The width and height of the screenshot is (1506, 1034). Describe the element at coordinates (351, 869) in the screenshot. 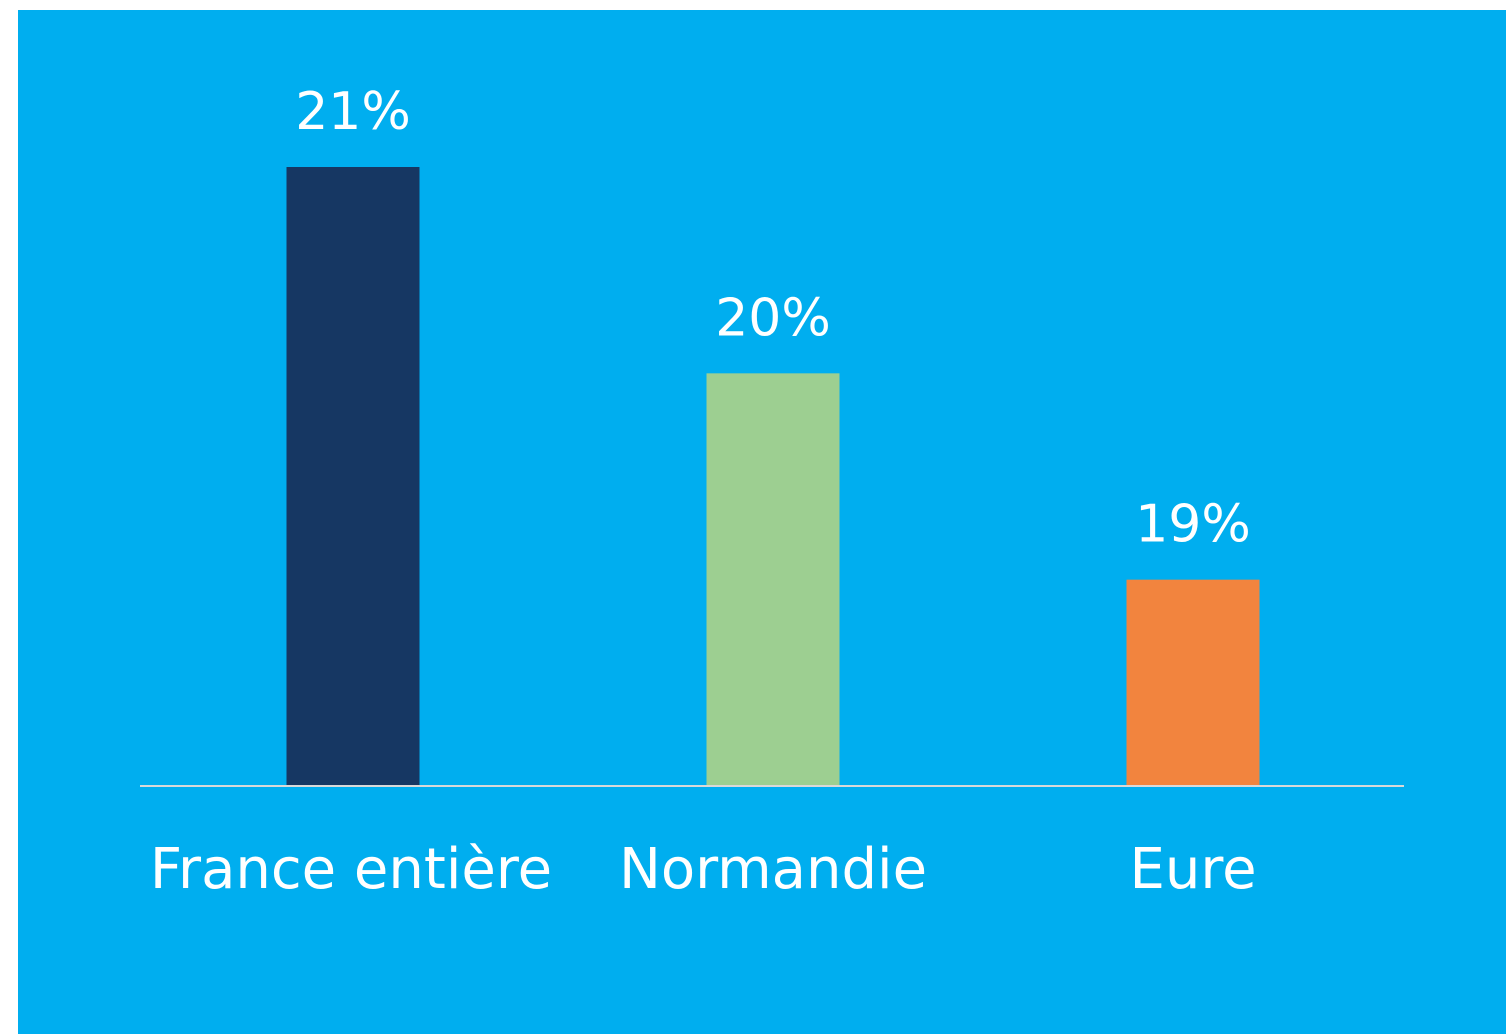

I see `x-tick-label: France entière` at that location.